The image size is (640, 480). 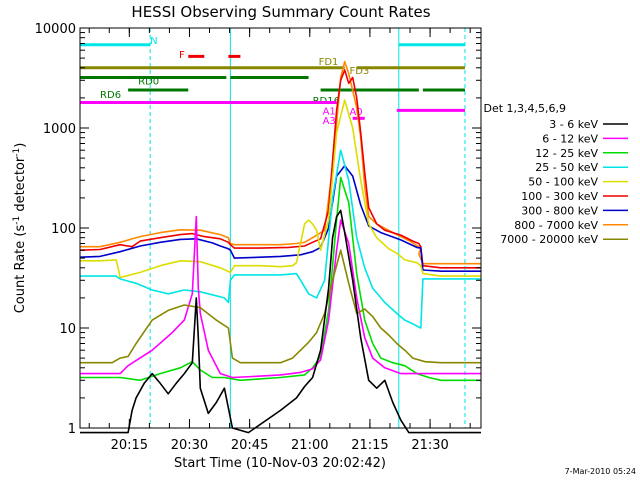 What do you see at coordinates (182, 55) in the screenshot?
I see `state-bar-label: F` at bounding box center [182, 55].